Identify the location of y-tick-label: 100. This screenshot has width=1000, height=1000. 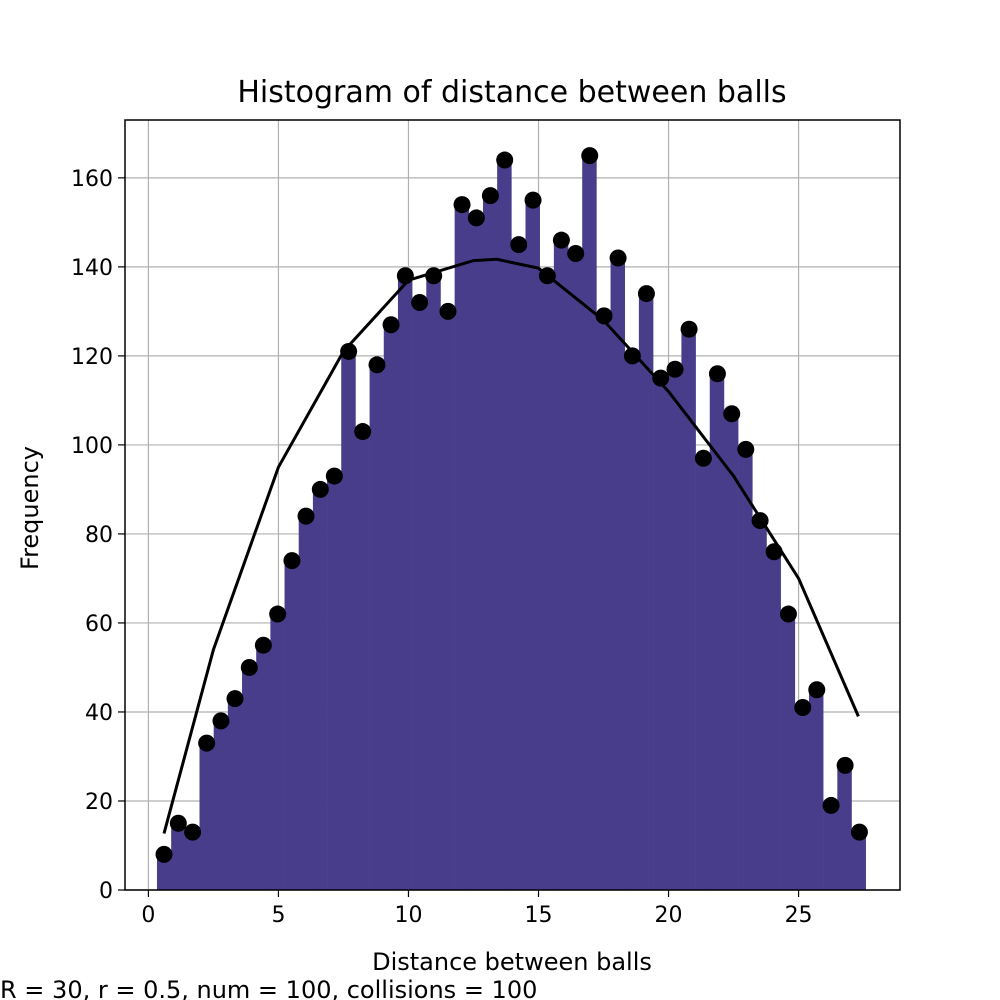
(92, 446).